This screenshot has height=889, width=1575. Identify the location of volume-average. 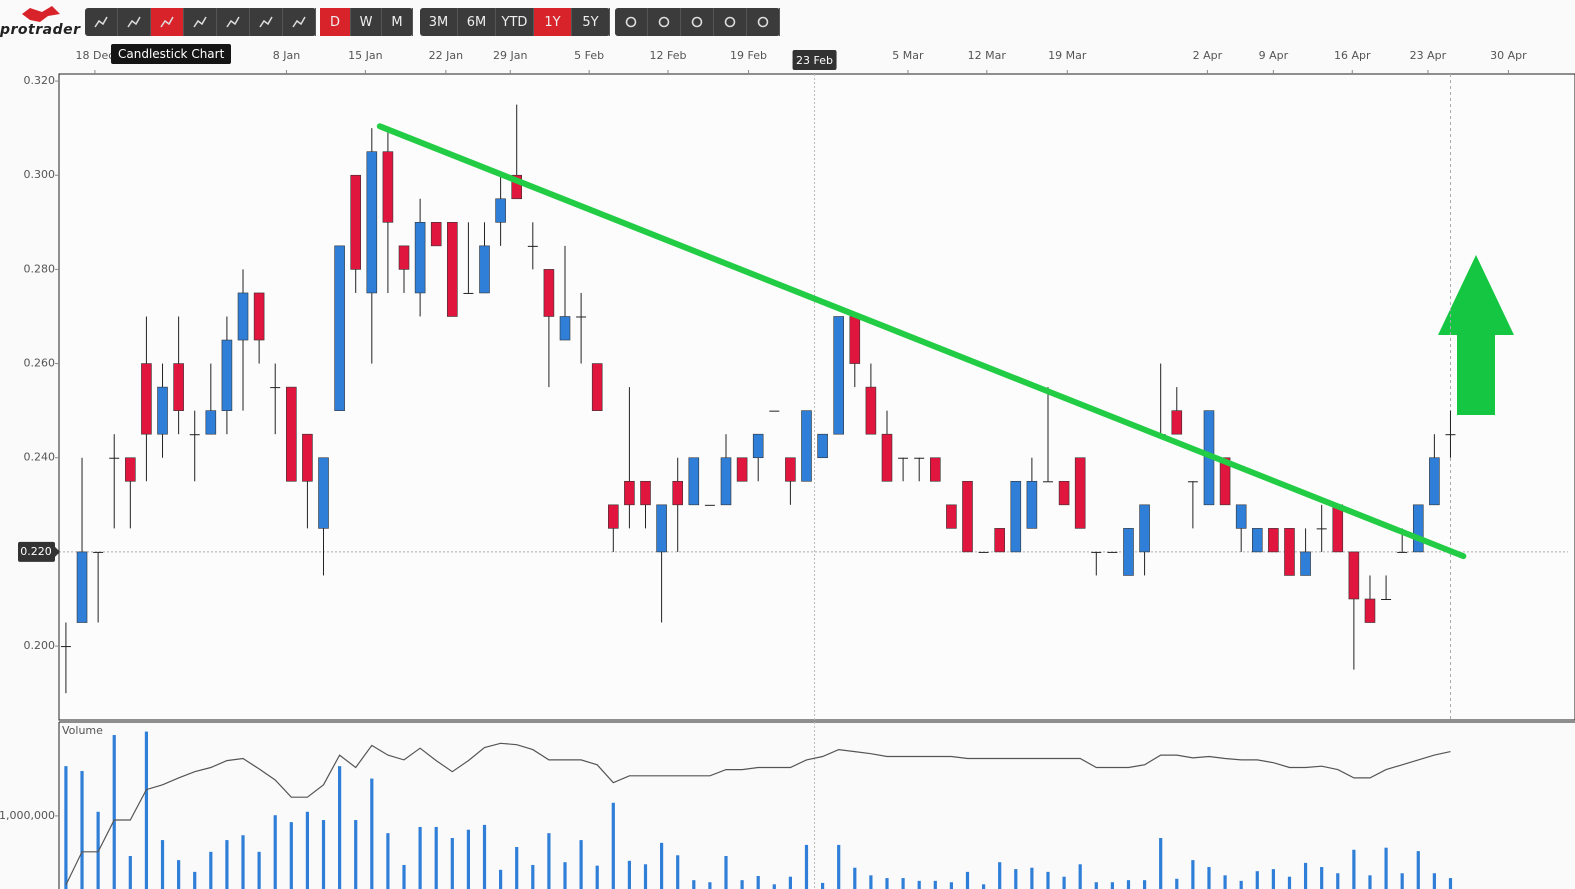
(758, 814).